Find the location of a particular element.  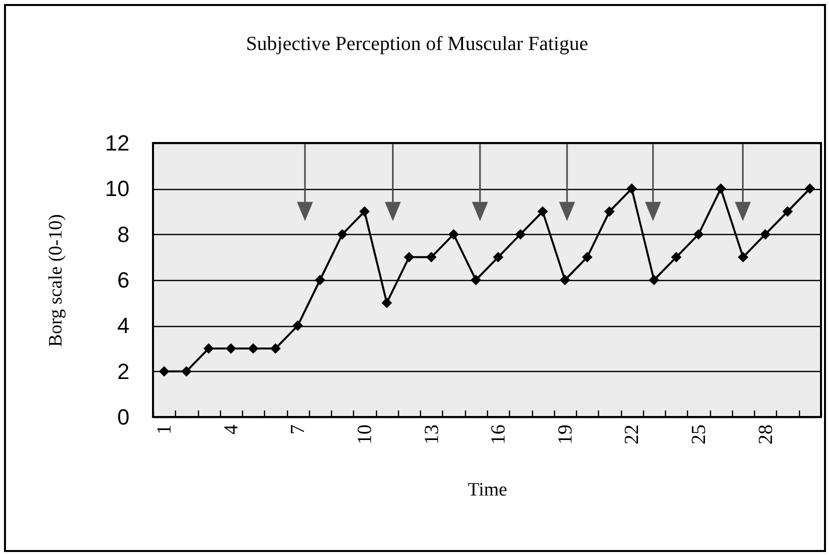

x-tick-label: 4 is located at coordinates (231, 429).